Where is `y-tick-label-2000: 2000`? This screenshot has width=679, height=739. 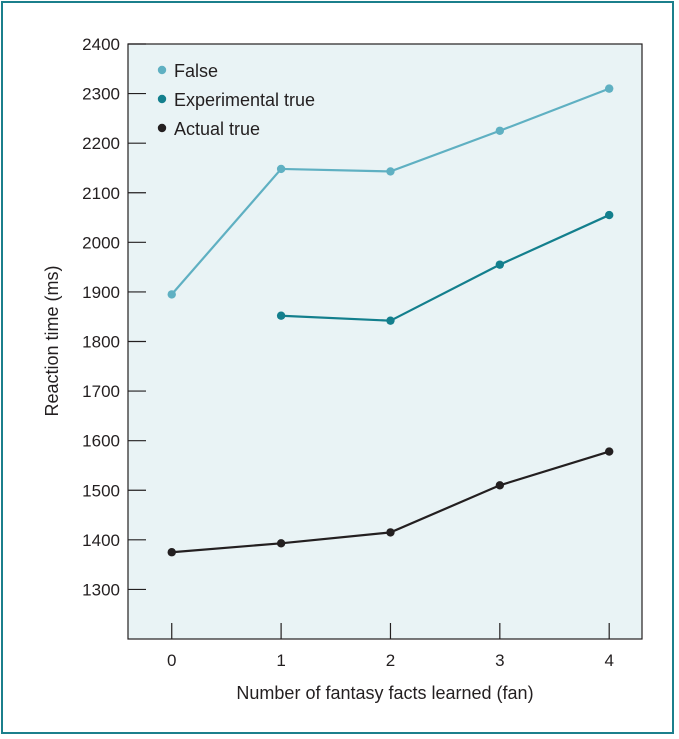
y-tick-label-2000: 2000 is located at coordinates (101, 242).